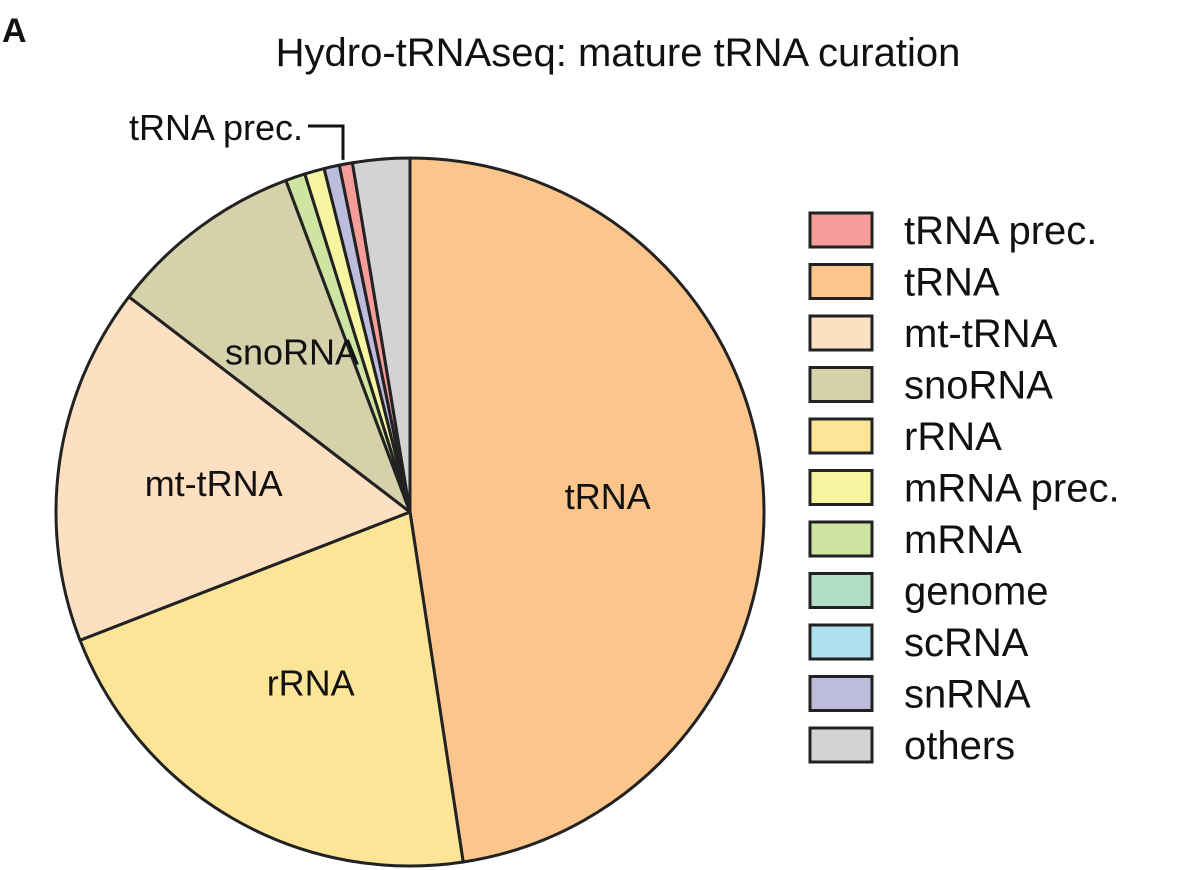  I want to click on legend-swatch-others, so click(841, 745).